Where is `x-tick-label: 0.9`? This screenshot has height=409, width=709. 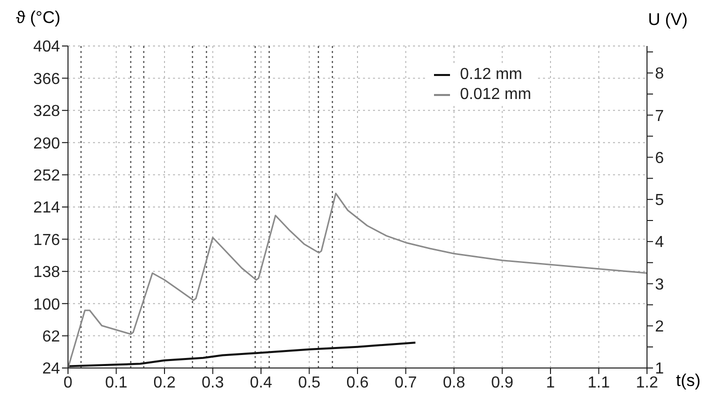
x-tick-label: 0.9 is located at coordinates (502, 383).